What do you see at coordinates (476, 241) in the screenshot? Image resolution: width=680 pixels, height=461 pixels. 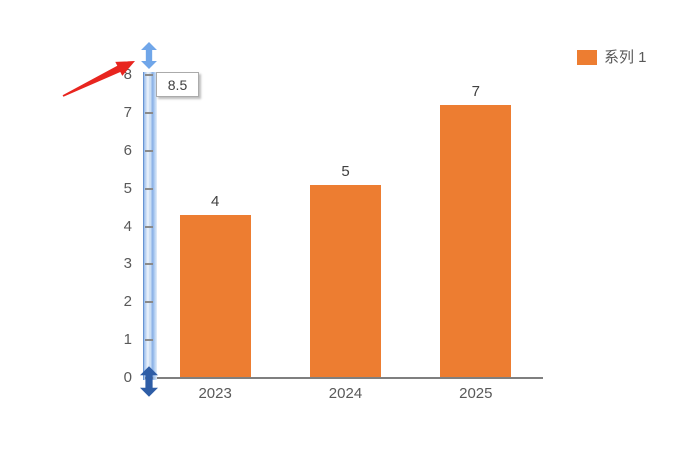 I see `bar-2025` at bounding box center [476, 241].